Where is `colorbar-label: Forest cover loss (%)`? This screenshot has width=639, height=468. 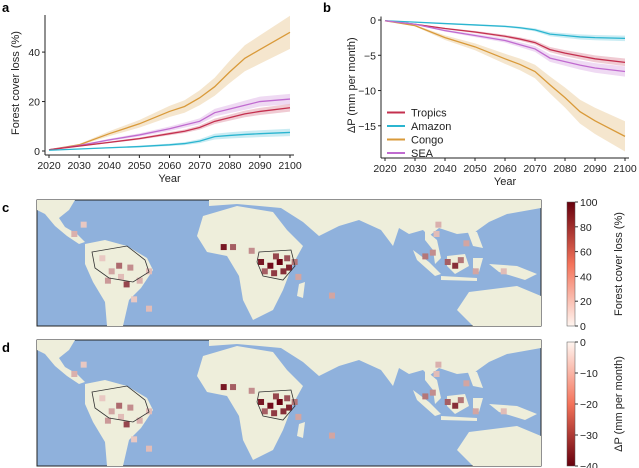
colorbar-label: Forest cover loss (%) is located at coordinates (619, 264).